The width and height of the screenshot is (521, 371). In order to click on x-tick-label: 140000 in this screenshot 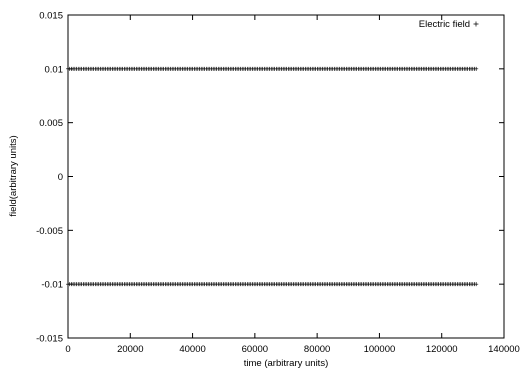, I will do `click(504, 349)`.